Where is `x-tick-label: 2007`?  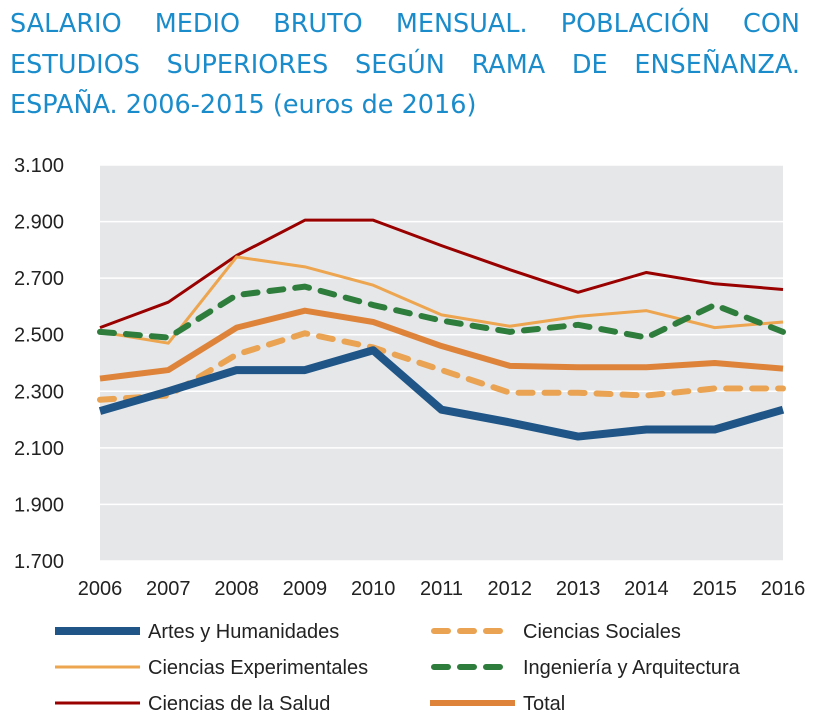
x-tick-label: 2007 is located at coordinates (168, 589).